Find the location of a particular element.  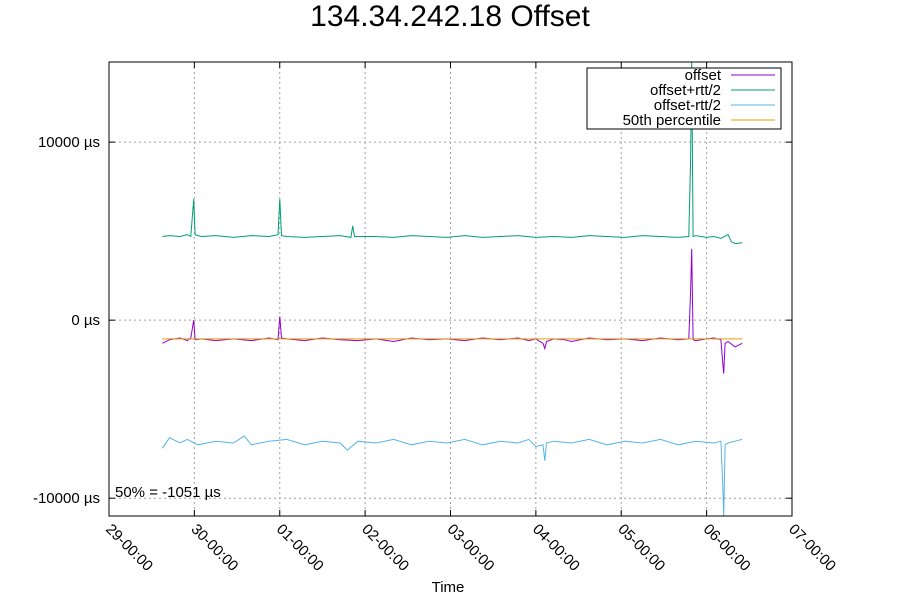

y-tick-label: 0 µs is located at coordinates (85, 320).